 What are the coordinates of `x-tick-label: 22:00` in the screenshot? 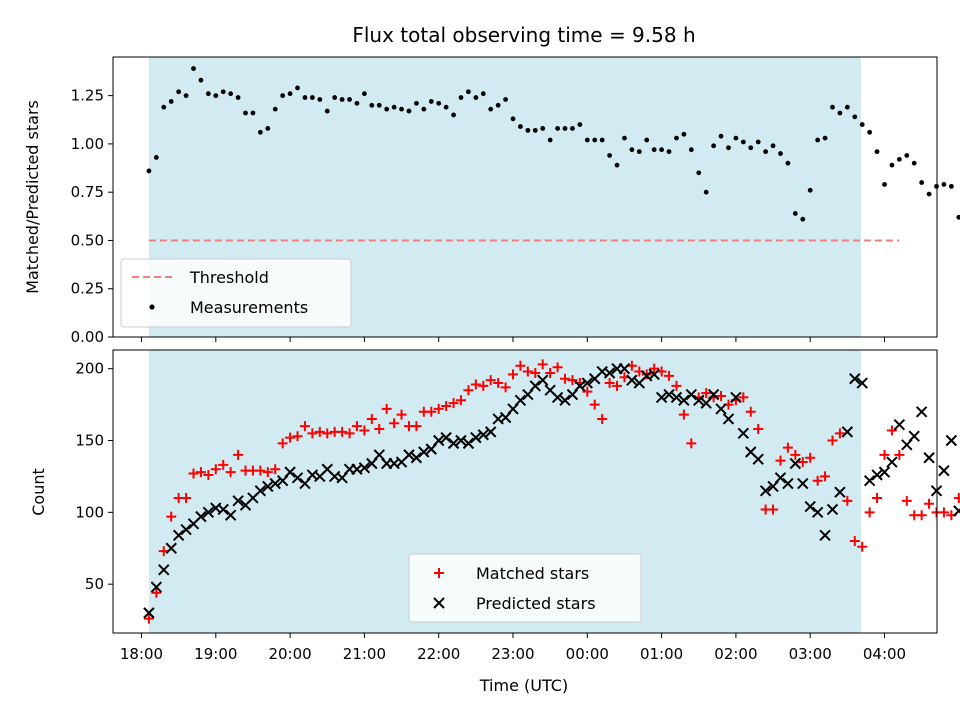 It's located at (438, 654).